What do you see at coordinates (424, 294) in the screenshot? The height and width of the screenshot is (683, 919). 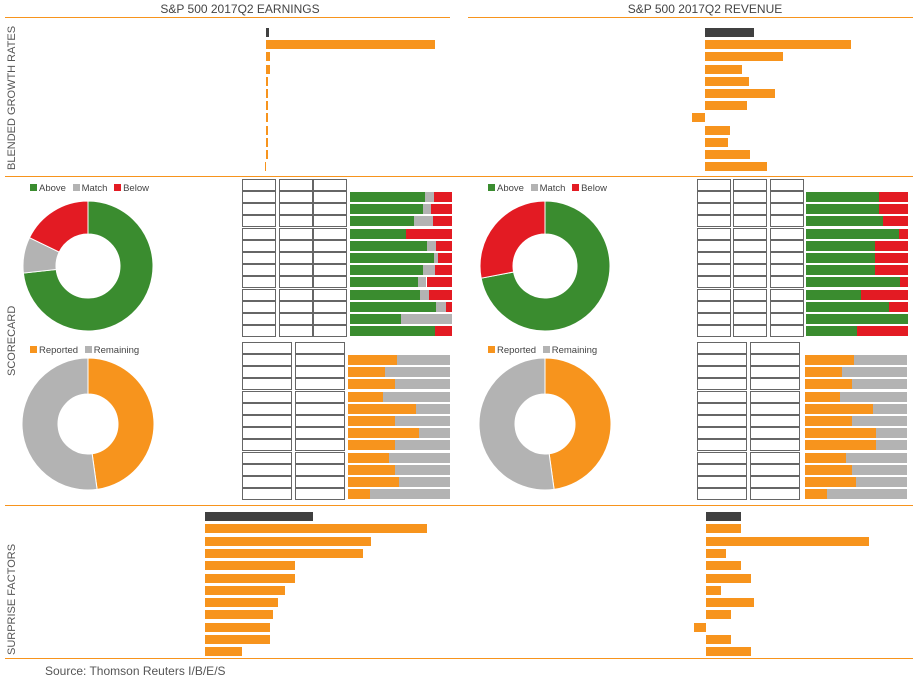 I see `earnings-beat-bar-real-estate-match` at bounding box center [424, 294].